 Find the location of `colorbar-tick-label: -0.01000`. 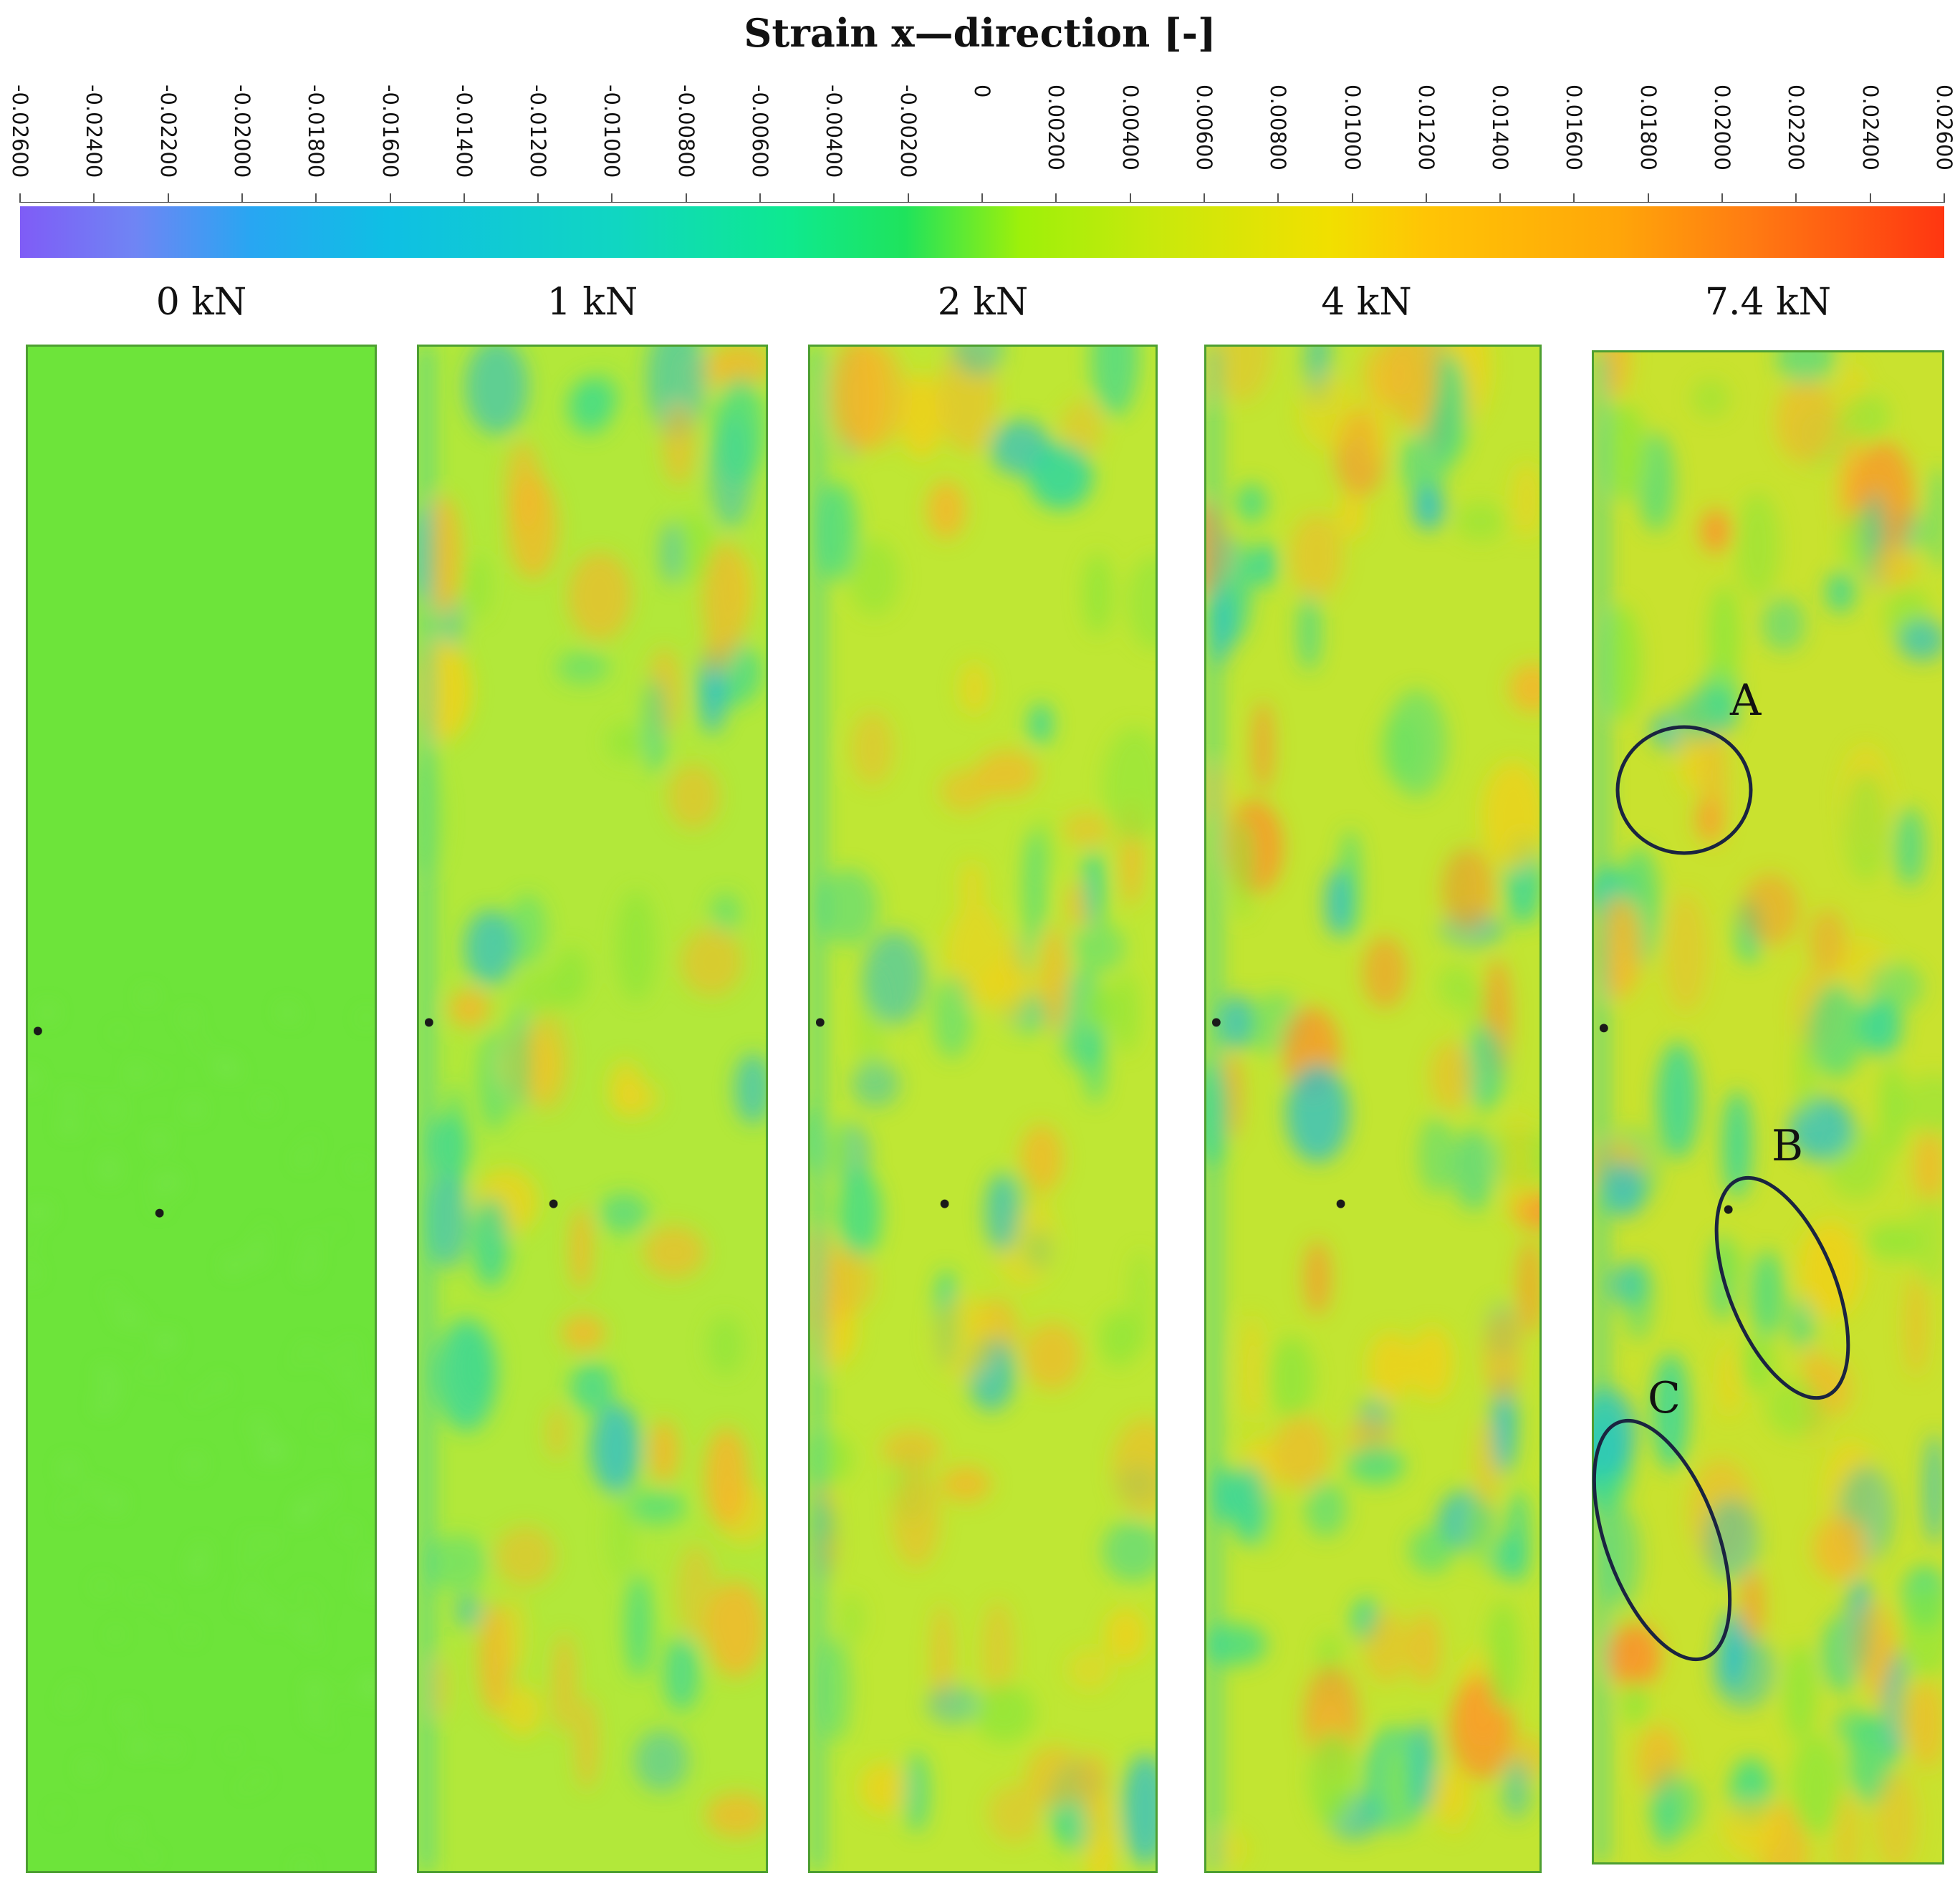

colorbar-tick-label: -0.01000 is located at coordinates (612, 142).